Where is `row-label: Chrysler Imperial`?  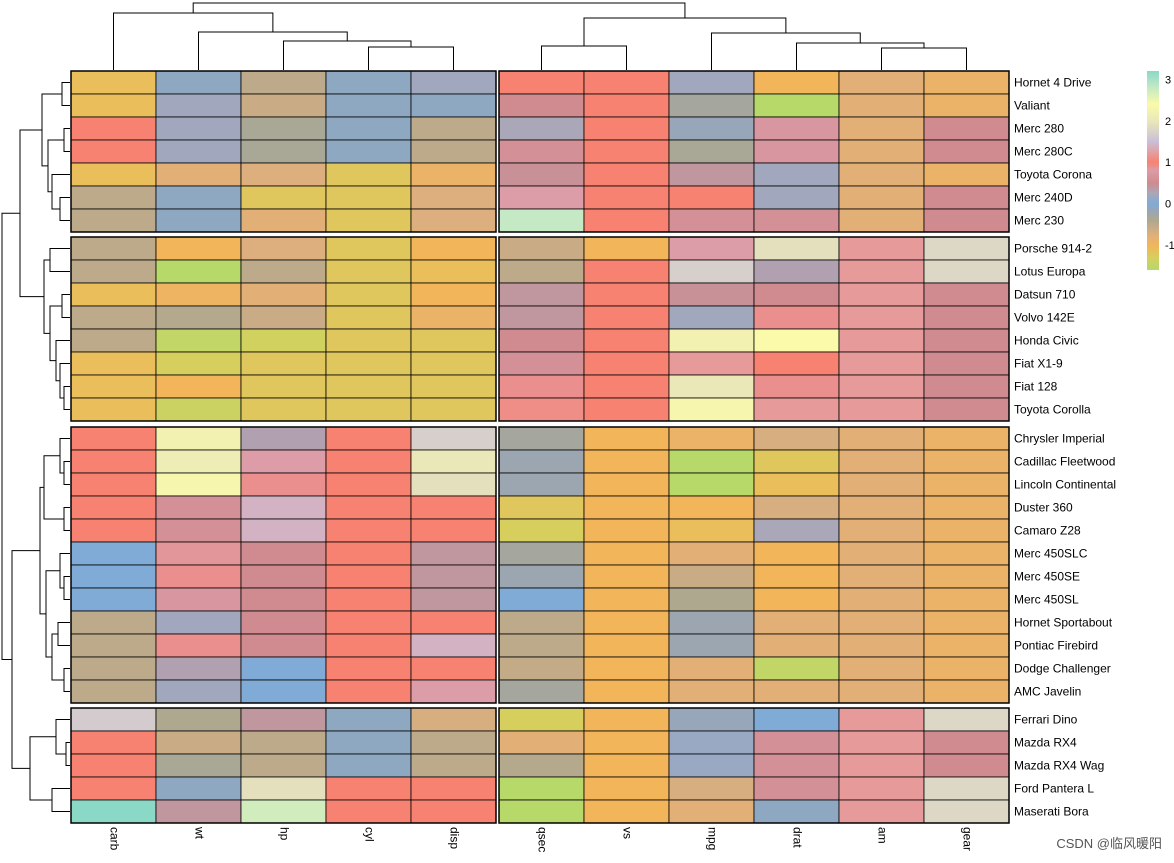 row-label: Chrysler Imperial is located at coordinates (1059, 439).